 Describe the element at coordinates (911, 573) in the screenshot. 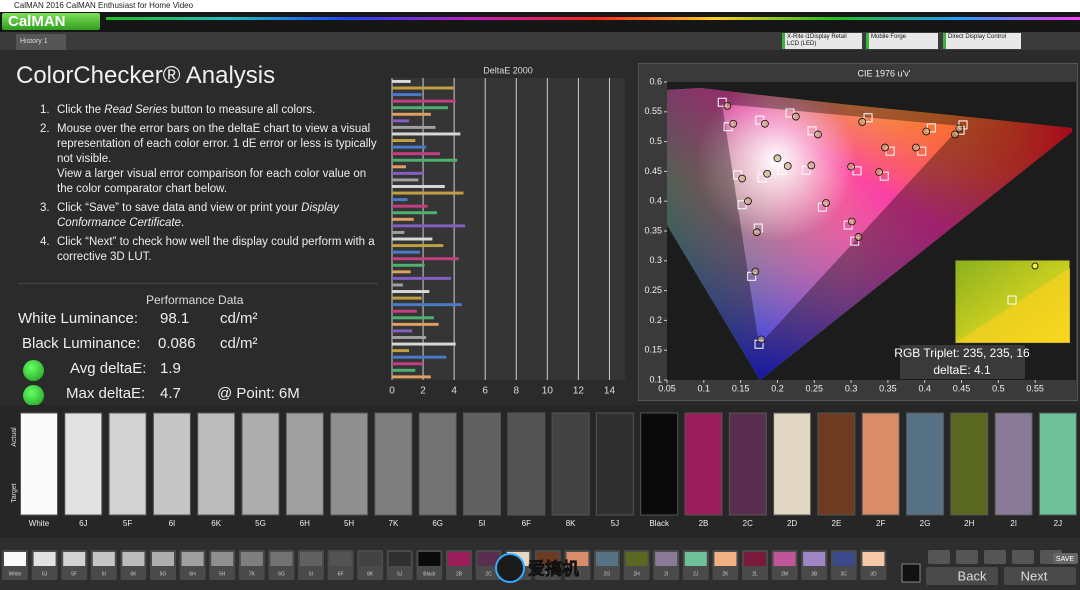

I see `stop-button` at that location.